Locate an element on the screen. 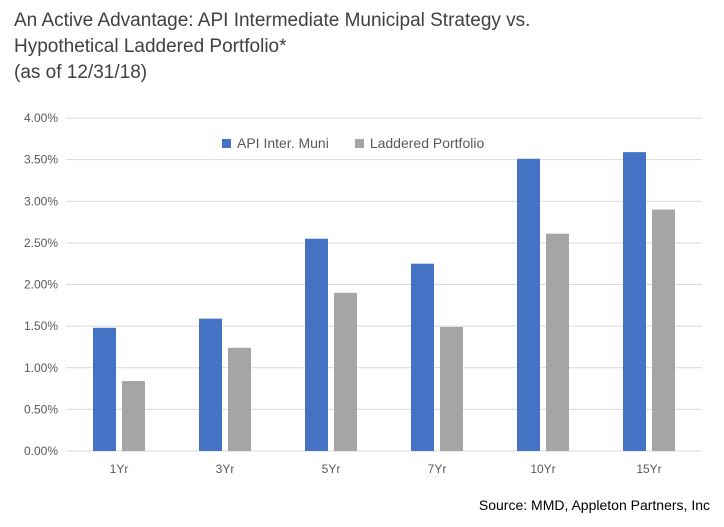 The height and width of the screenshot is (527, 724). source-note: Source: MMD, Appleton Partners, Inc is located at coordinates (594, 505).